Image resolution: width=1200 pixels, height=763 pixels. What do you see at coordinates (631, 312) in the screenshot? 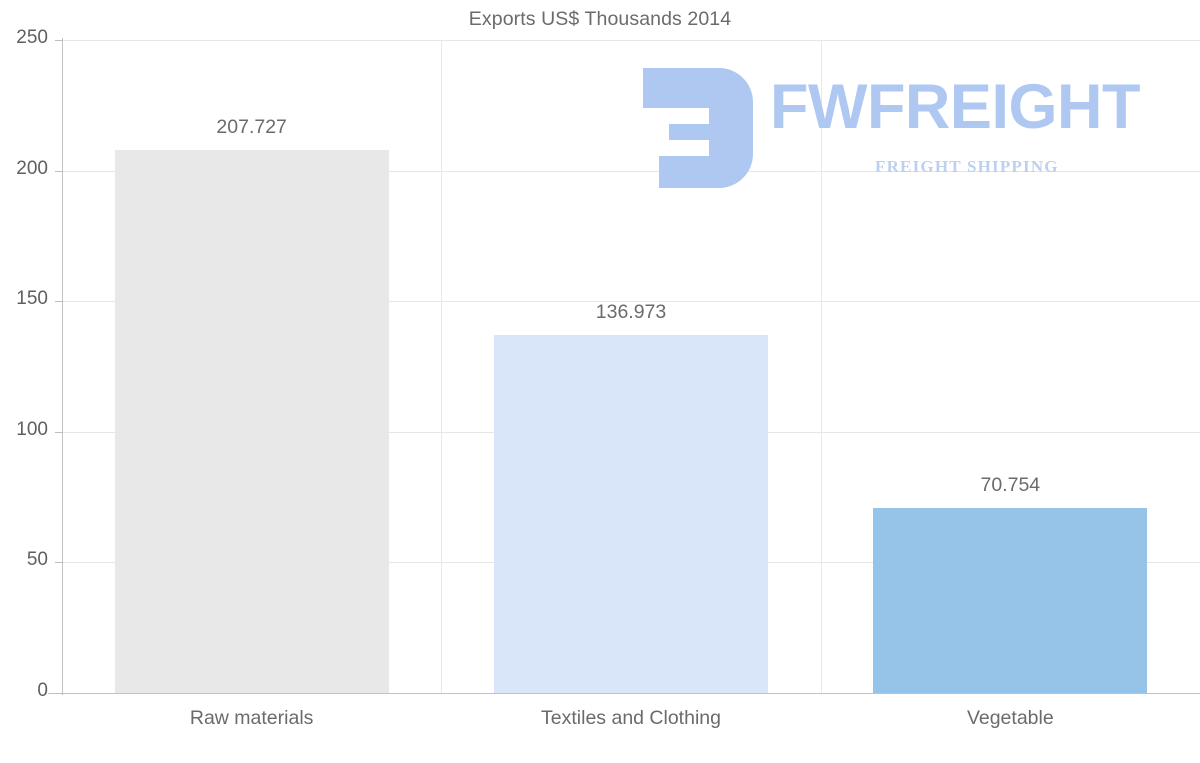
I see `bar-value-label: 136.973` at bounding box center [631, 312].